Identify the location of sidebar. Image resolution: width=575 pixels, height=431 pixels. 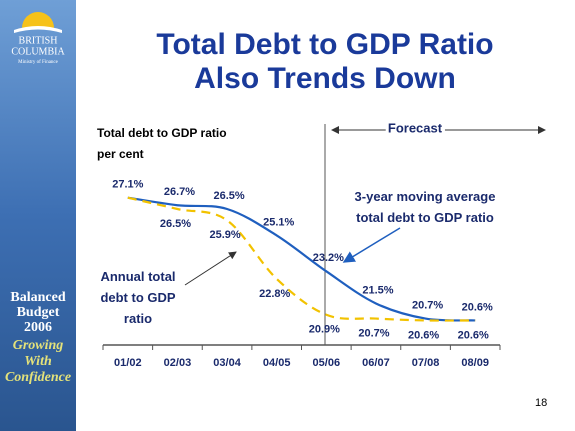
(38, 215).